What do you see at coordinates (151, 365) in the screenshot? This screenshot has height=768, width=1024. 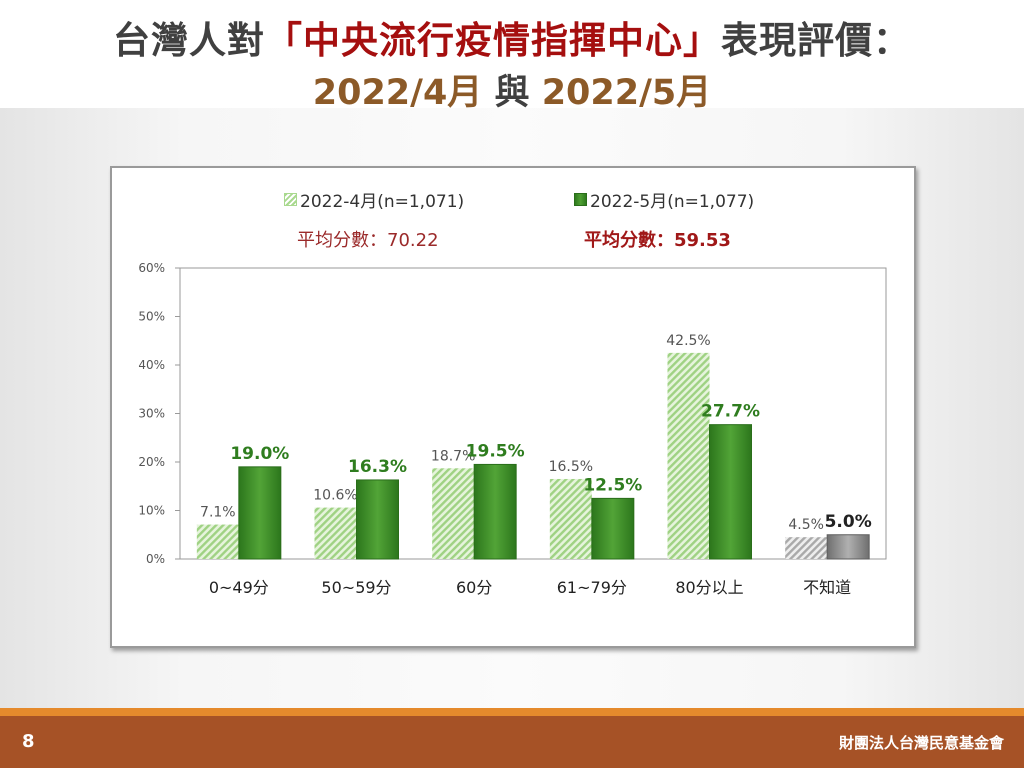 I see `y-tick-label: 40%` at bounding box center [151, 365].